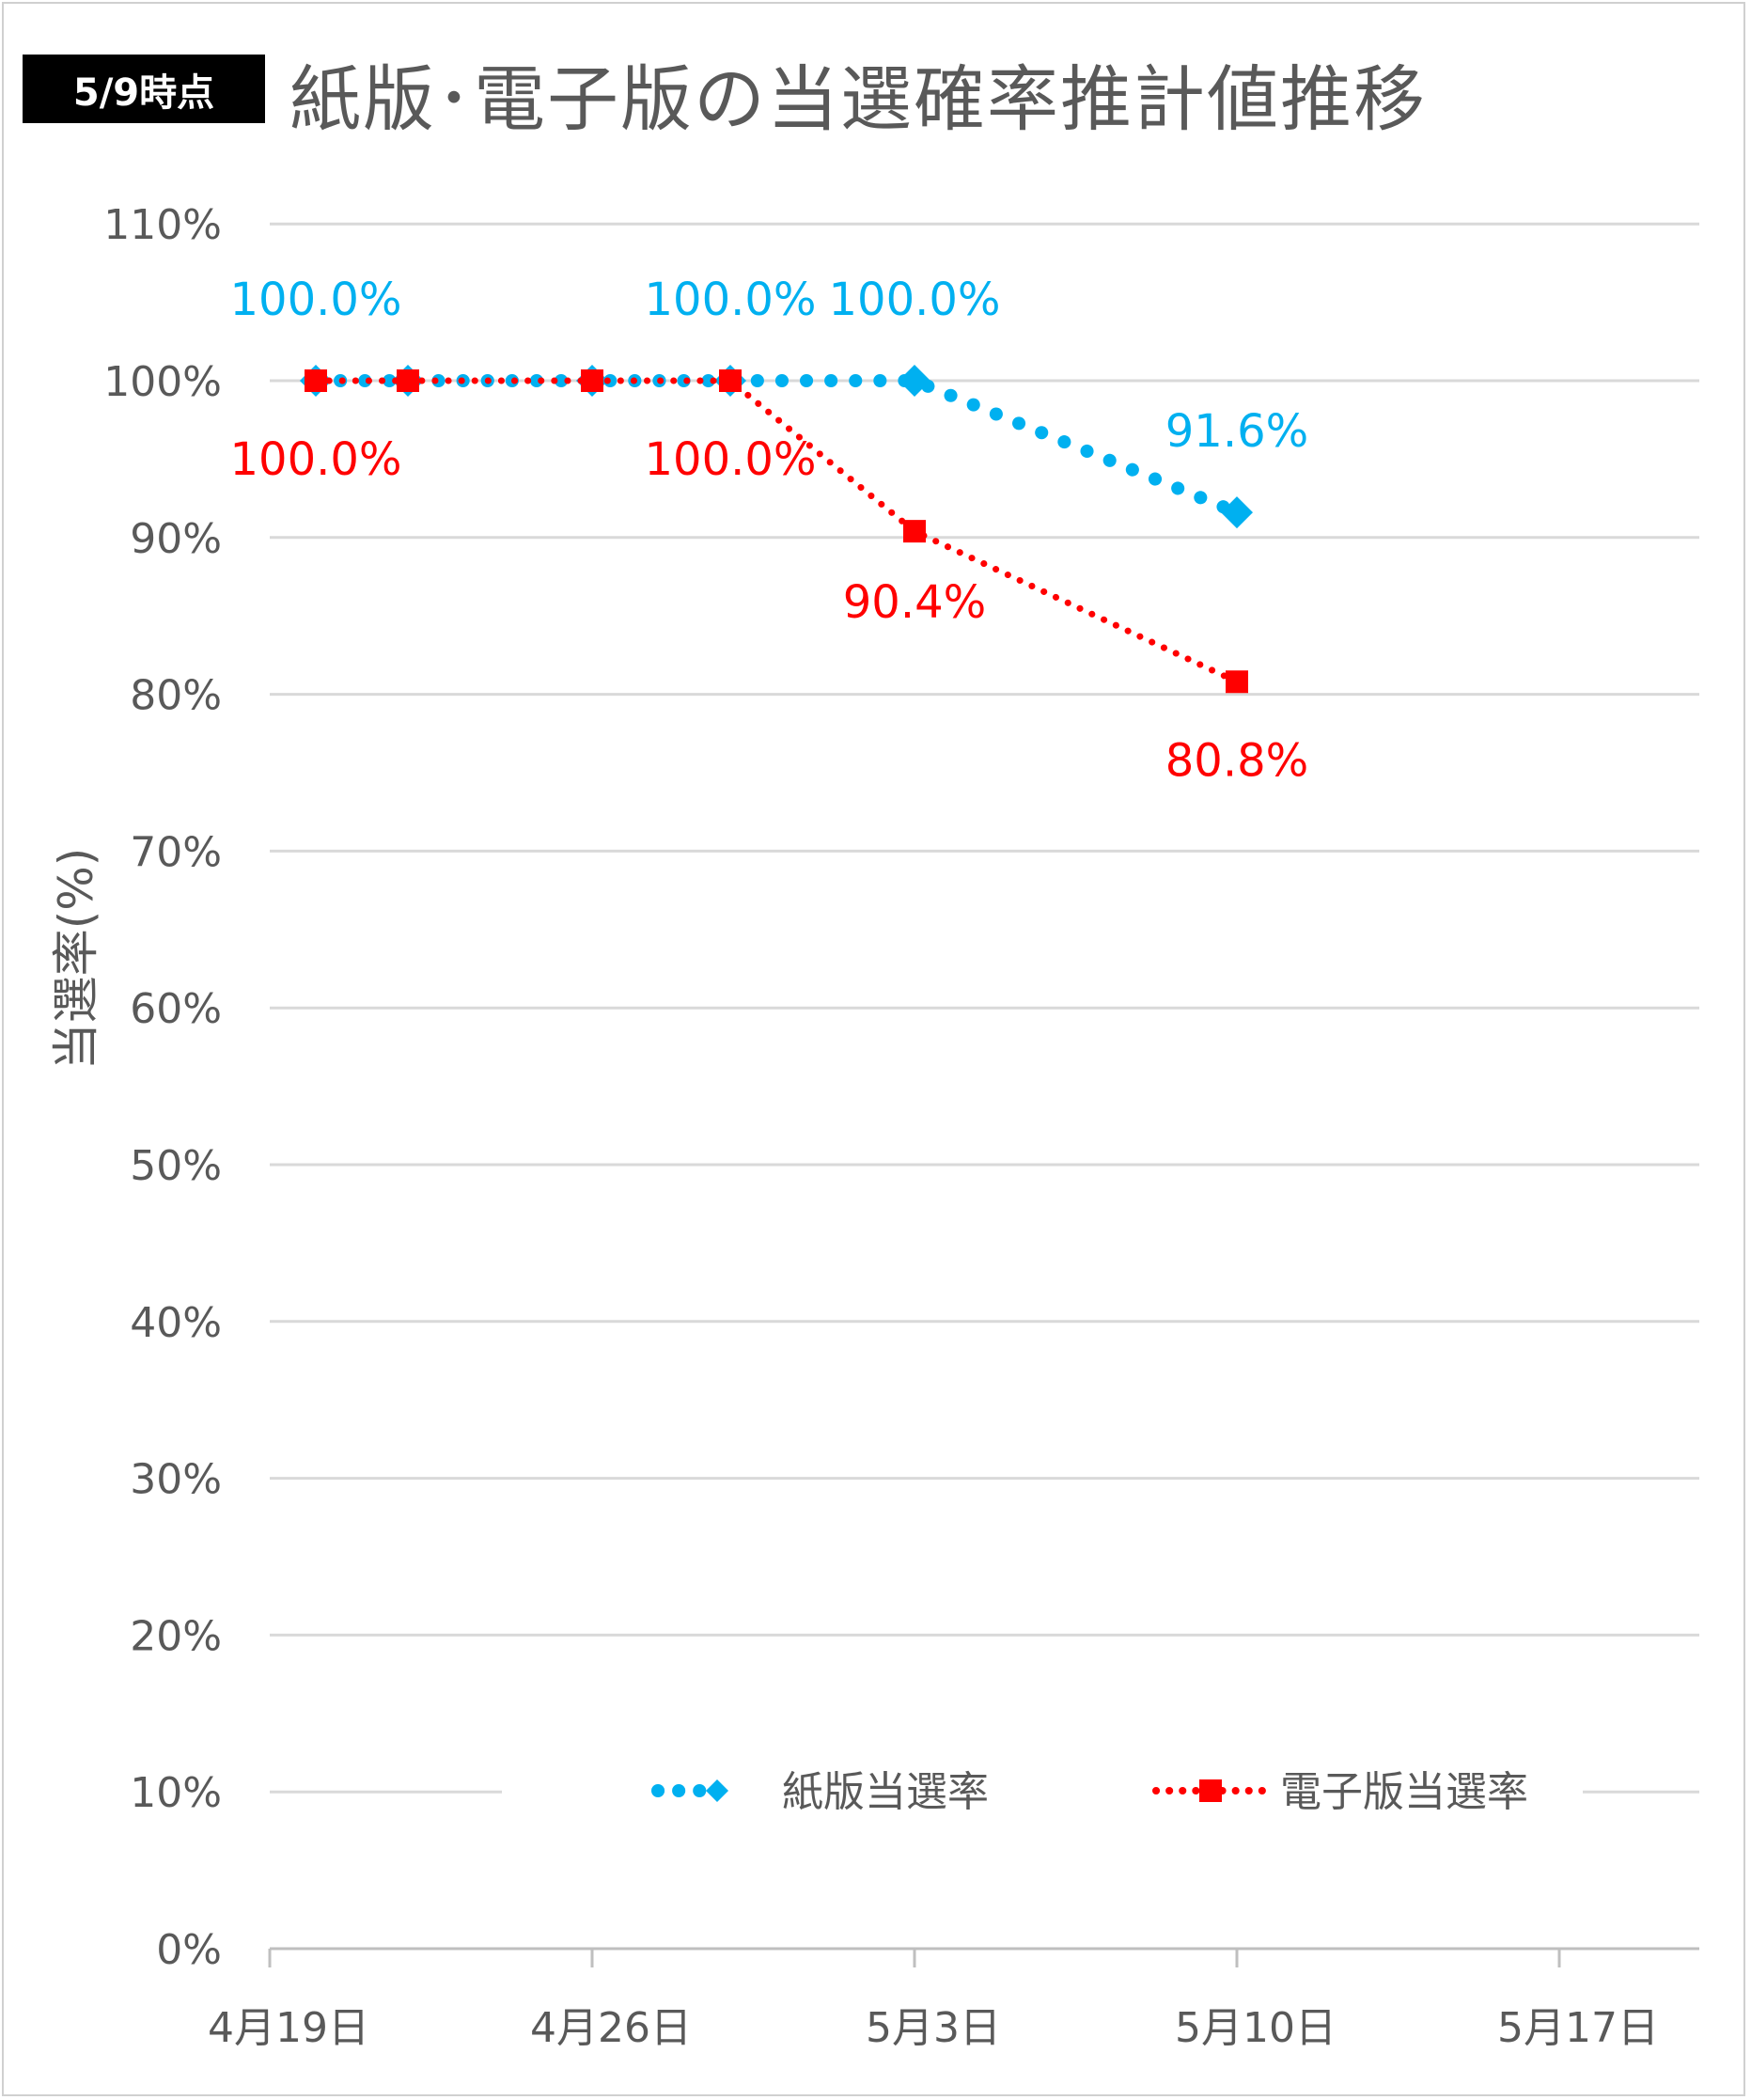 Image resolution: width=1751 pixels, height=2100 pixels. What do you see at coordinates (176, 852) in the screenshot?
I see `y-tick-label: 70%` at bounding box center [176, 852].